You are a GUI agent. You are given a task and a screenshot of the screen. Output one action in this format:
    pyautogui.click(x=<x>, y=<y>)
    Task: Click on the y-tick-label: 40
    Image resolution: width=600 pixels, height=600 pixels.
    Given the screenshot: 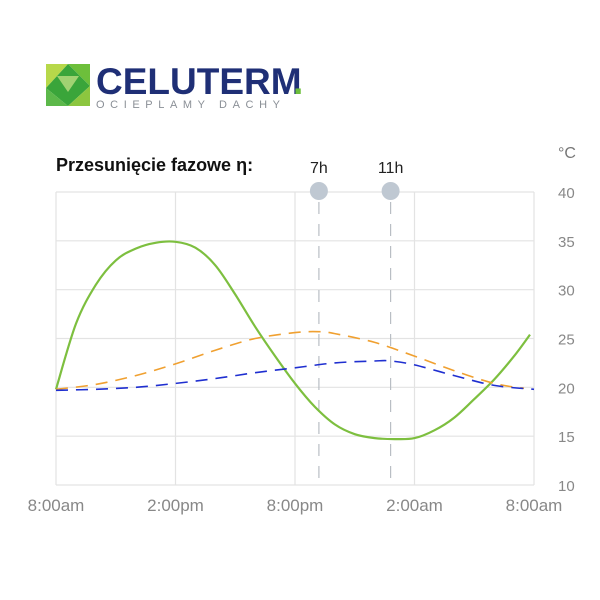 What is the action you would take?
    pyautogui.click(x=566, y=193)
    